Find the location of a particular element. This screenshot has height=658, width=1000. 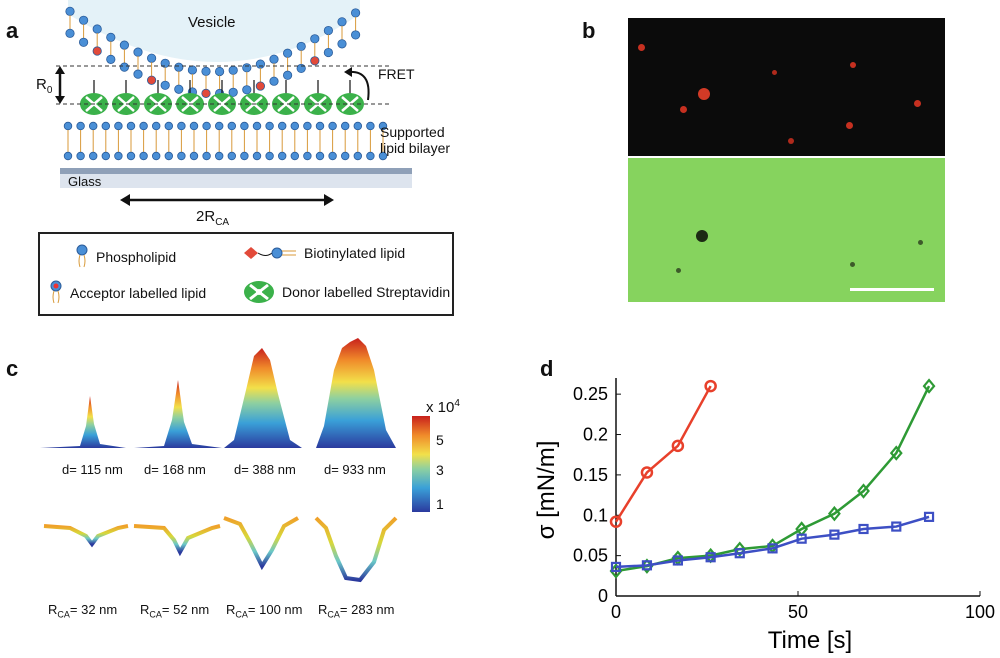

x-tick-label: 0 is located at coordinates (616, 612).